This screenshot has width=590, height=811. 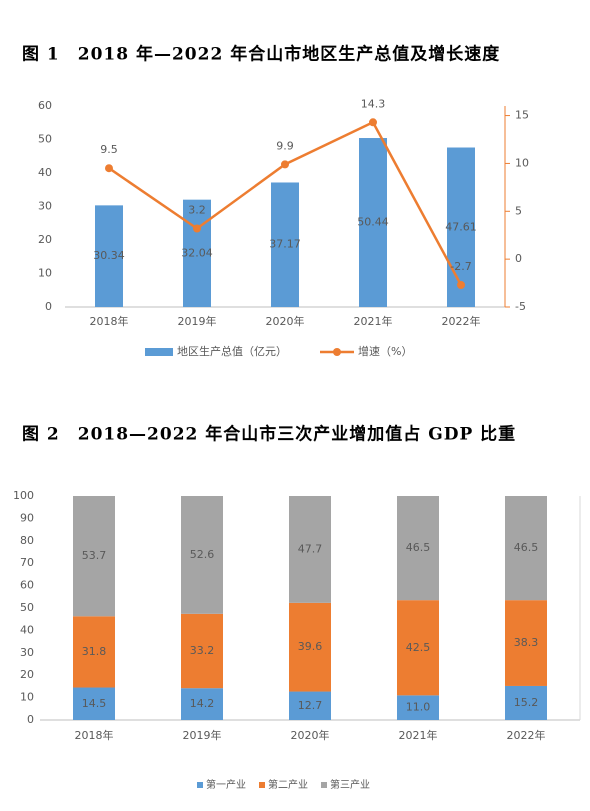 What do you see at coordinates (520, 306) in the screenshot?
I see `y2-tick-label: -5` at bounding box center [520, 306].